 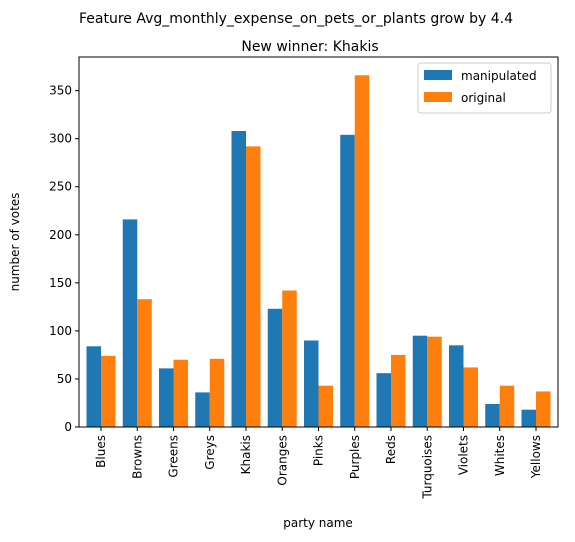 I want to click on bar-original-yellows, so click(x=543, y=409).